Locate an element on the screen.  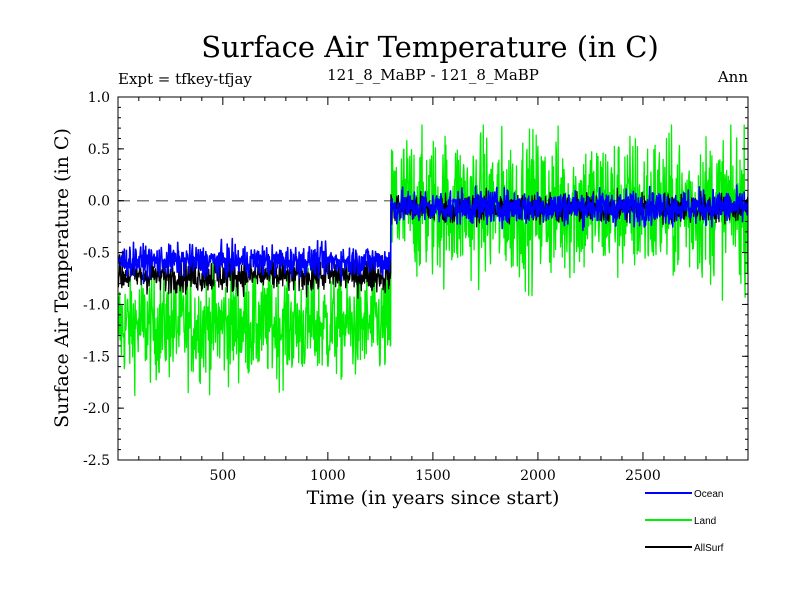
legend: Ocean Land AllSurf is located at coordinates (684, 521).